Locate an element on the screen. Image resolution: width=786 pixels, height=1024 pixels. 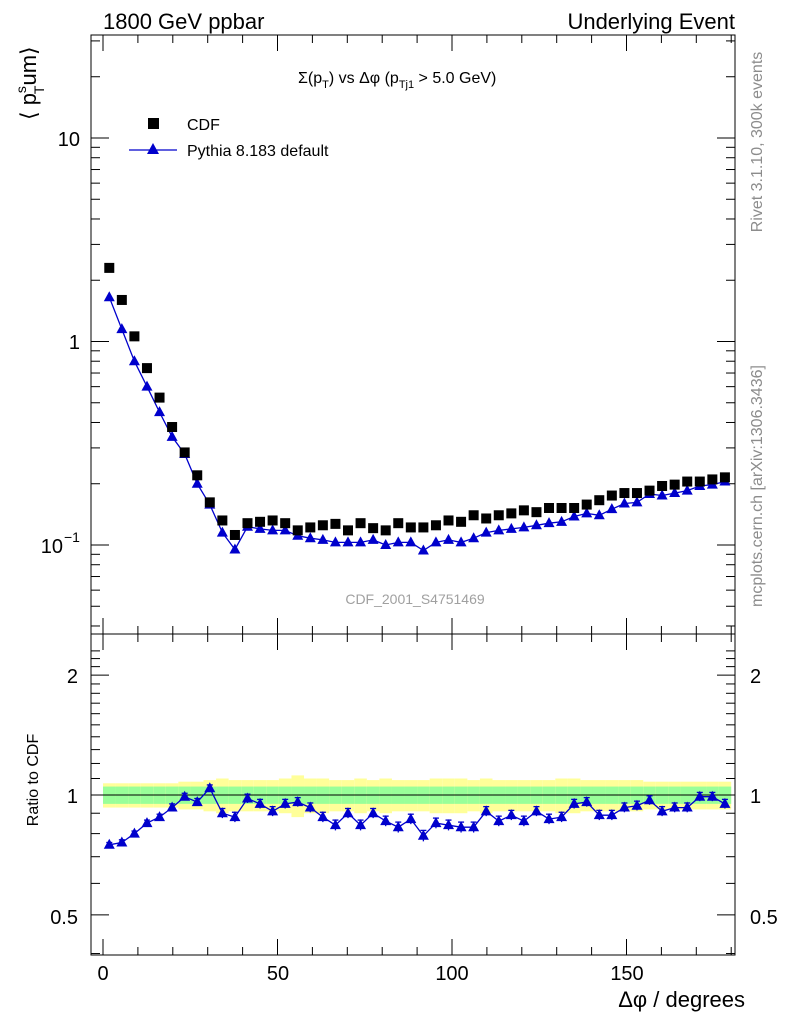
title-part-1: Σ(p is located at coordinates (310, 78).